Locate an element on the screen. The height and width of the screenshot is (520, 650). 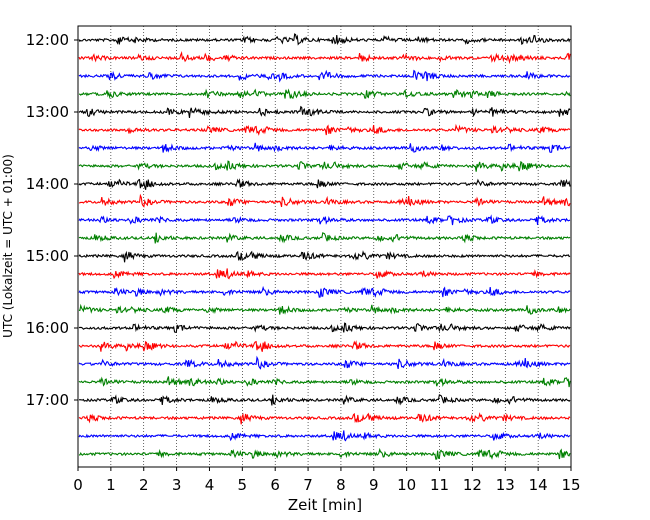
x-tick-label: 3 is located at coordinates (177, 485).